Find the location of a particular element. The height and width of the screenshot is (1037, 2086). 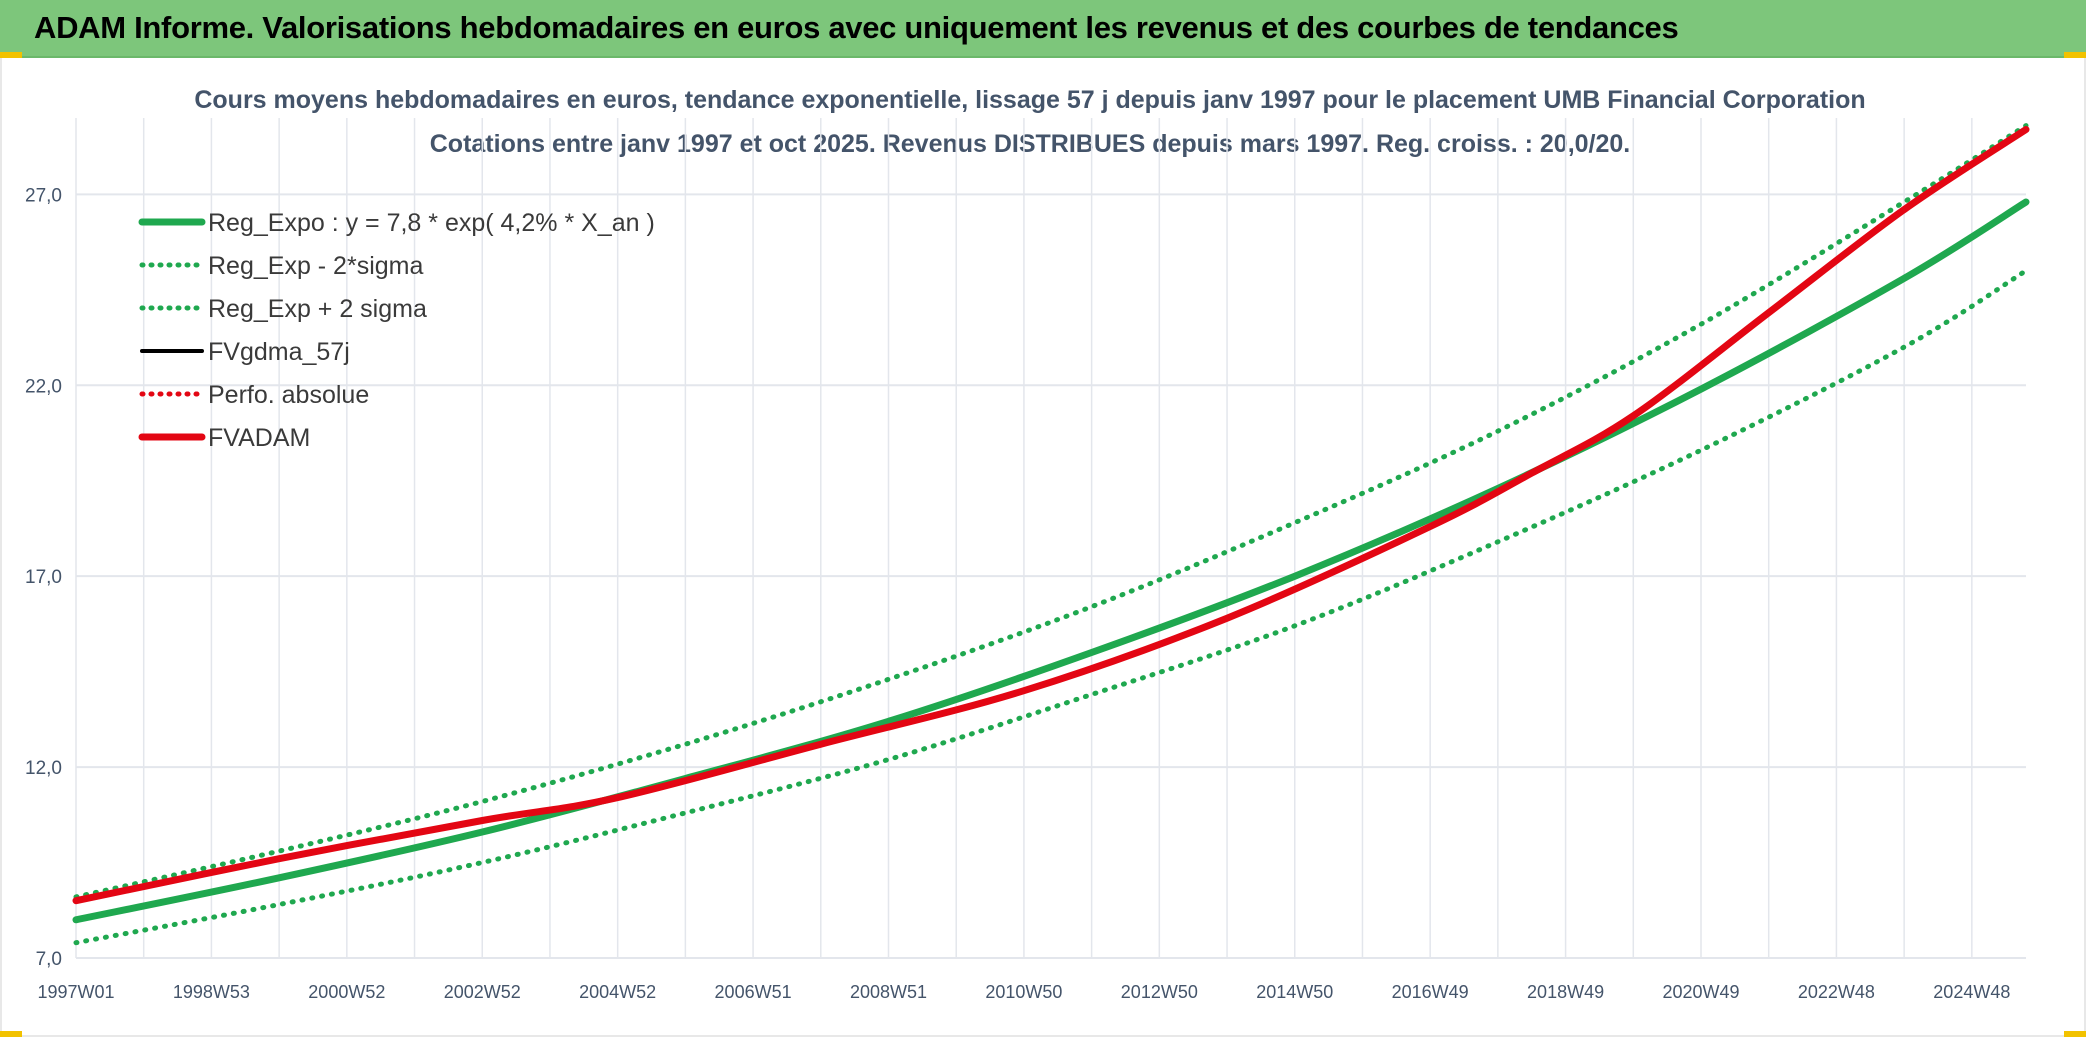

x-tick-label: 2000W52 is located at coordinates (346, 992).